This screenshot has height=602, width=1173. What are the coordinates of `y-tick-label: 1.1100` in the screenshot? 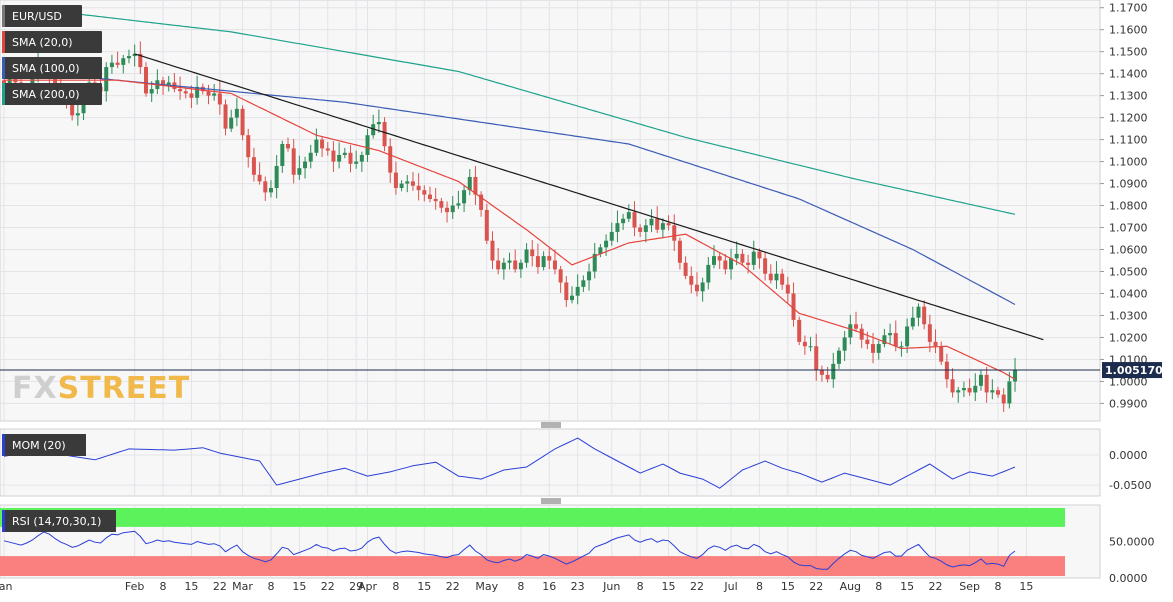 It's located at (1128, 140).